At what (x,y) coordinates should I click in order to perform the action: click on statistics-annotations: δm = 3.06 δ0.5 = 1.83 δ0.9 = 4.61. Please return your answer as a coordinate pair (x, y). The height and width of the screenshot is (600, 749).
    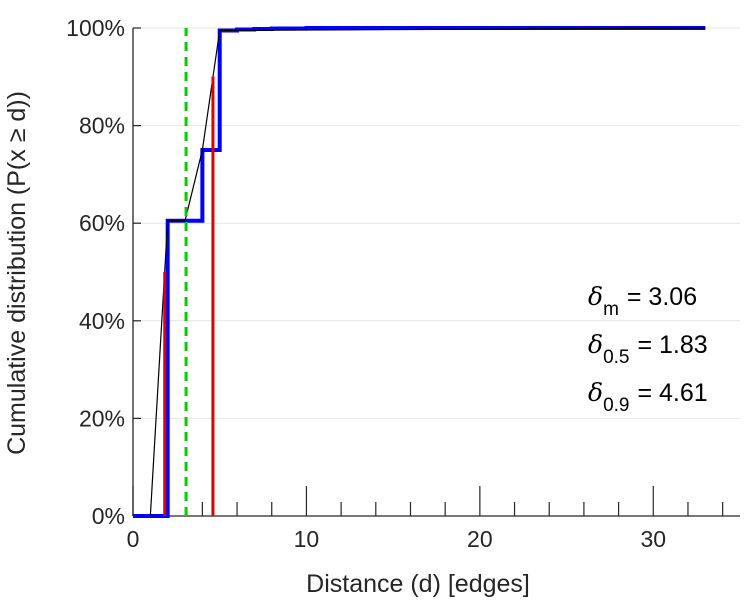
    Looking at the image, I should click on (648, 349).